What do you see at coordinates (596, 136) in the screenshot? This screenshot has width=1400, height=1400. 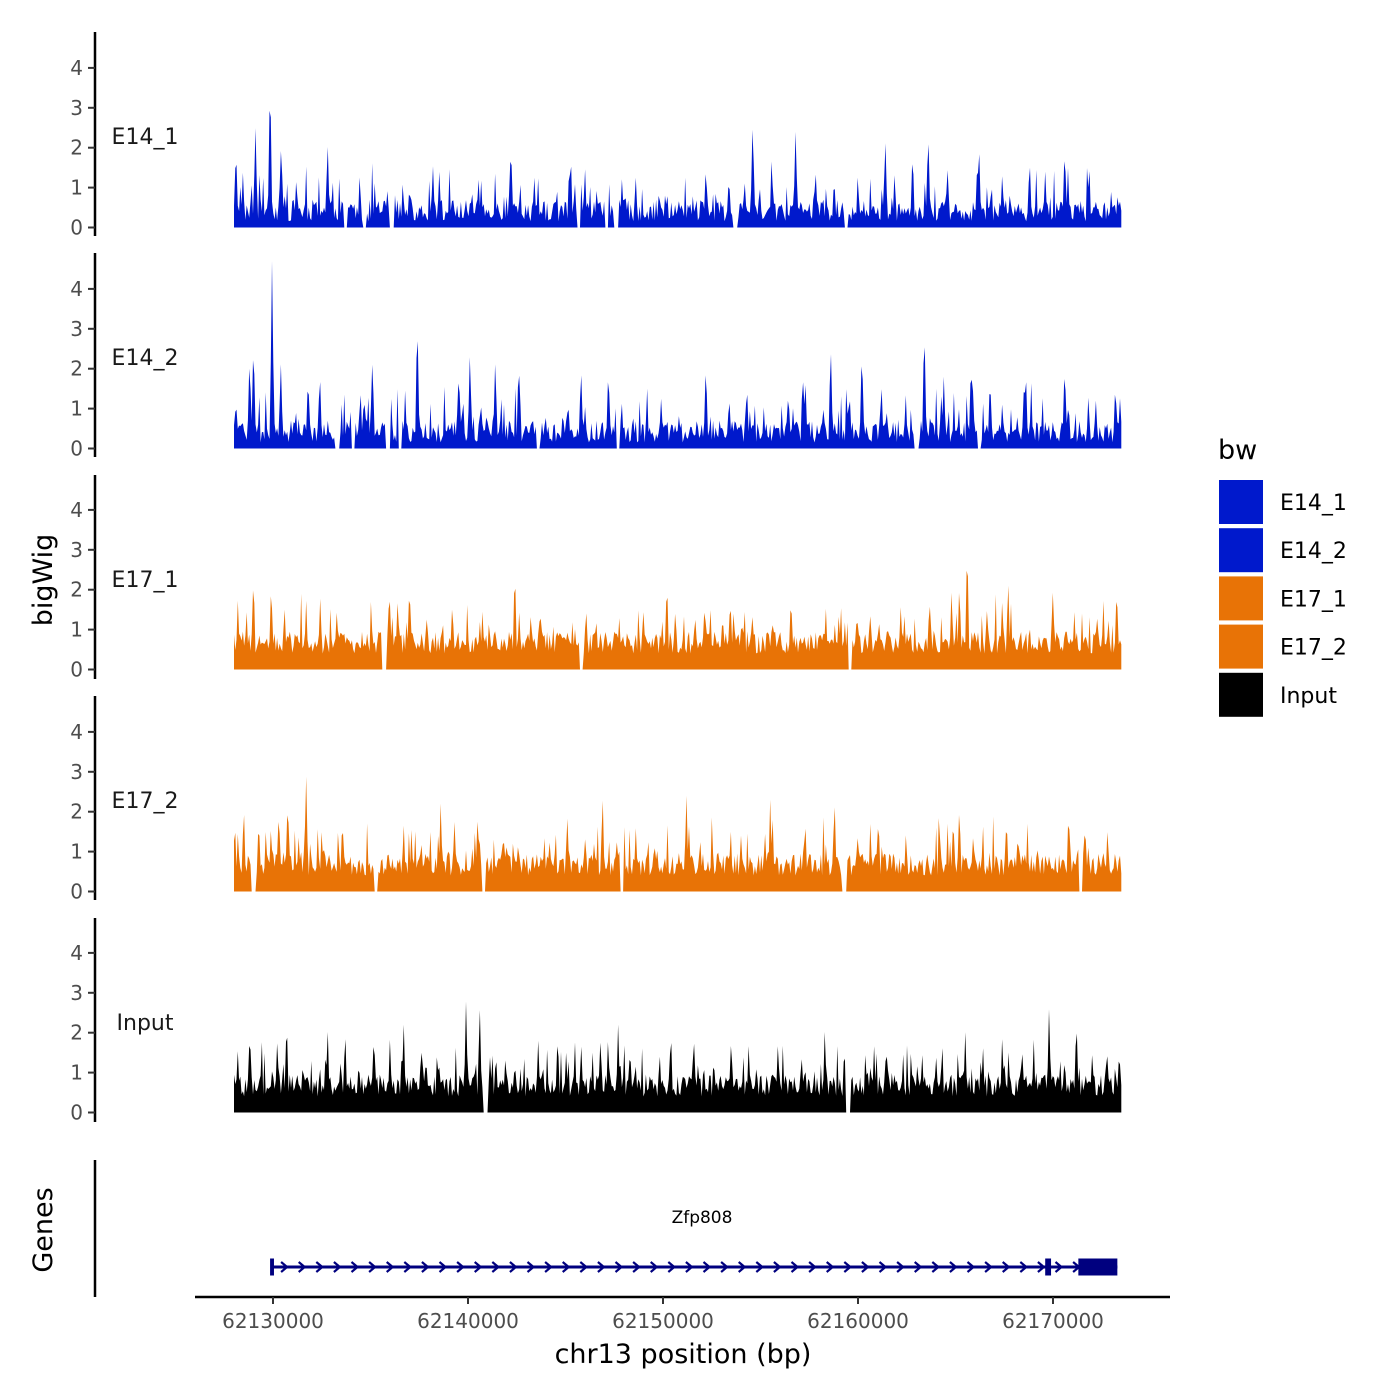 I see `track-e14-1: 0 1 2 3 4 E14_1` at bounding box center [596, 136].